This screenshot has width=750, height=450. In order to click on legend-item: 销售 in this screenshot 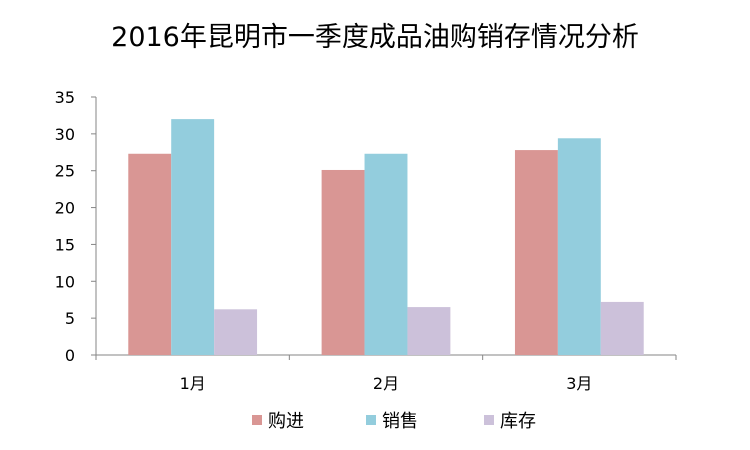, I will do `click(392, 421)`.